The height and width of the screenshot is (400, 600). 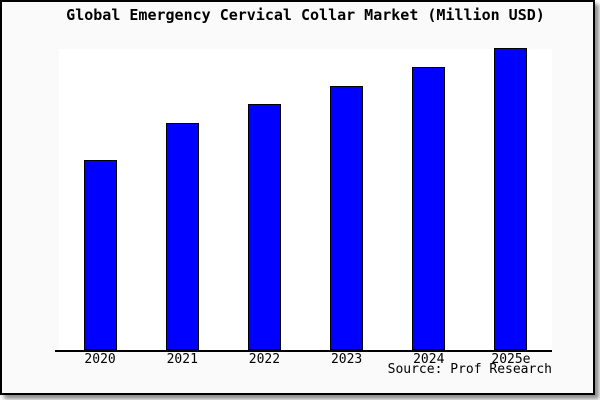 What do you see at coordinates (182, 236) in the screenshot?
I see `bar-2021` at bounding box center [182, 236].